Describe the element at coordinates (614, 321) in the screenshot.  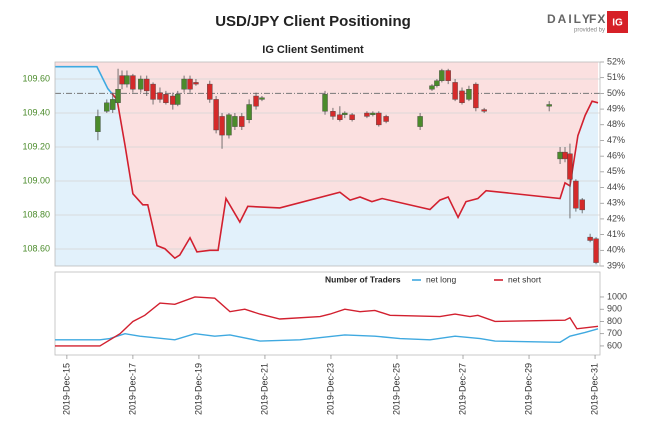
I see `y-tick-label: 800` at that location.